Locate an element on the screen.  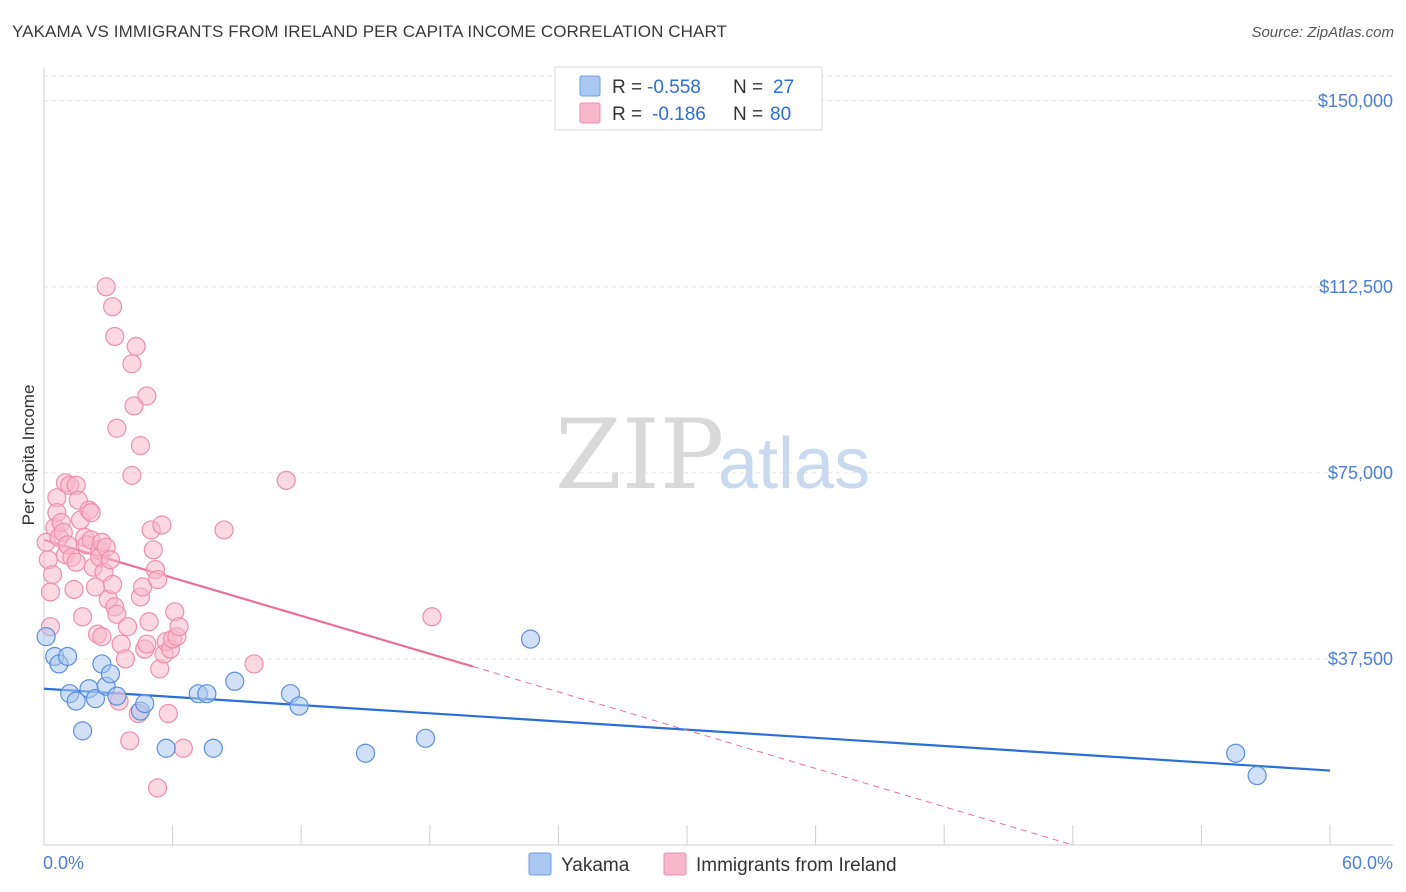
bottom-legend-yakama: Yakama is located at coordinates (595, 865).